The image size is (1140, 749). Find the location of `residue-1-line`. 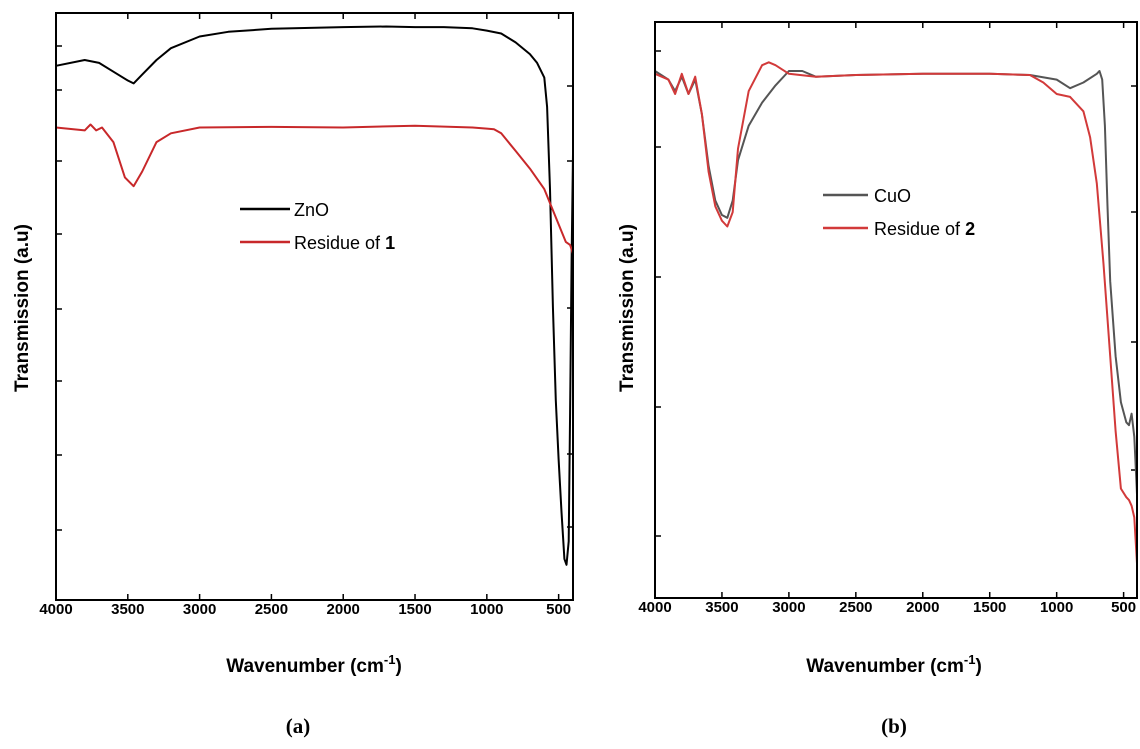

residue-1-line is located at coordinates (314, 189).